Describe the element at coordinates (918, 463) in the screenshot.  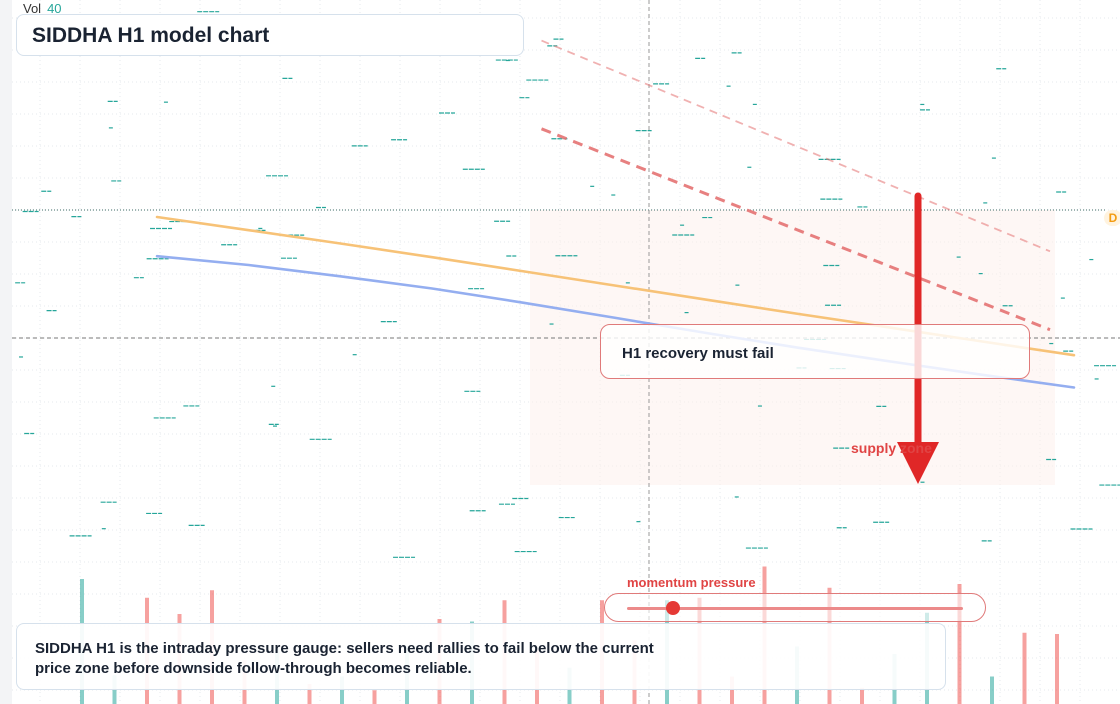
I see `down-arrow-head` at that location.